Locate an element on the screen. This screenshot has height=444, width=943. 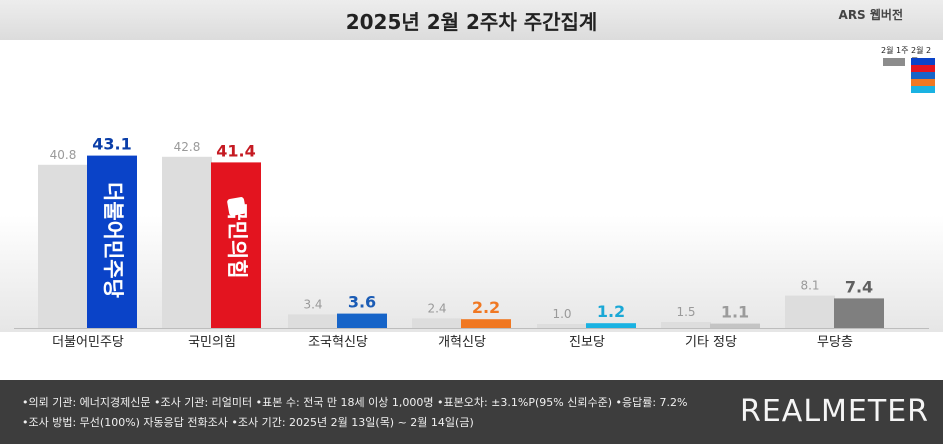
value-label-prev-1: 40.8 is located at coordinates (63, 155).